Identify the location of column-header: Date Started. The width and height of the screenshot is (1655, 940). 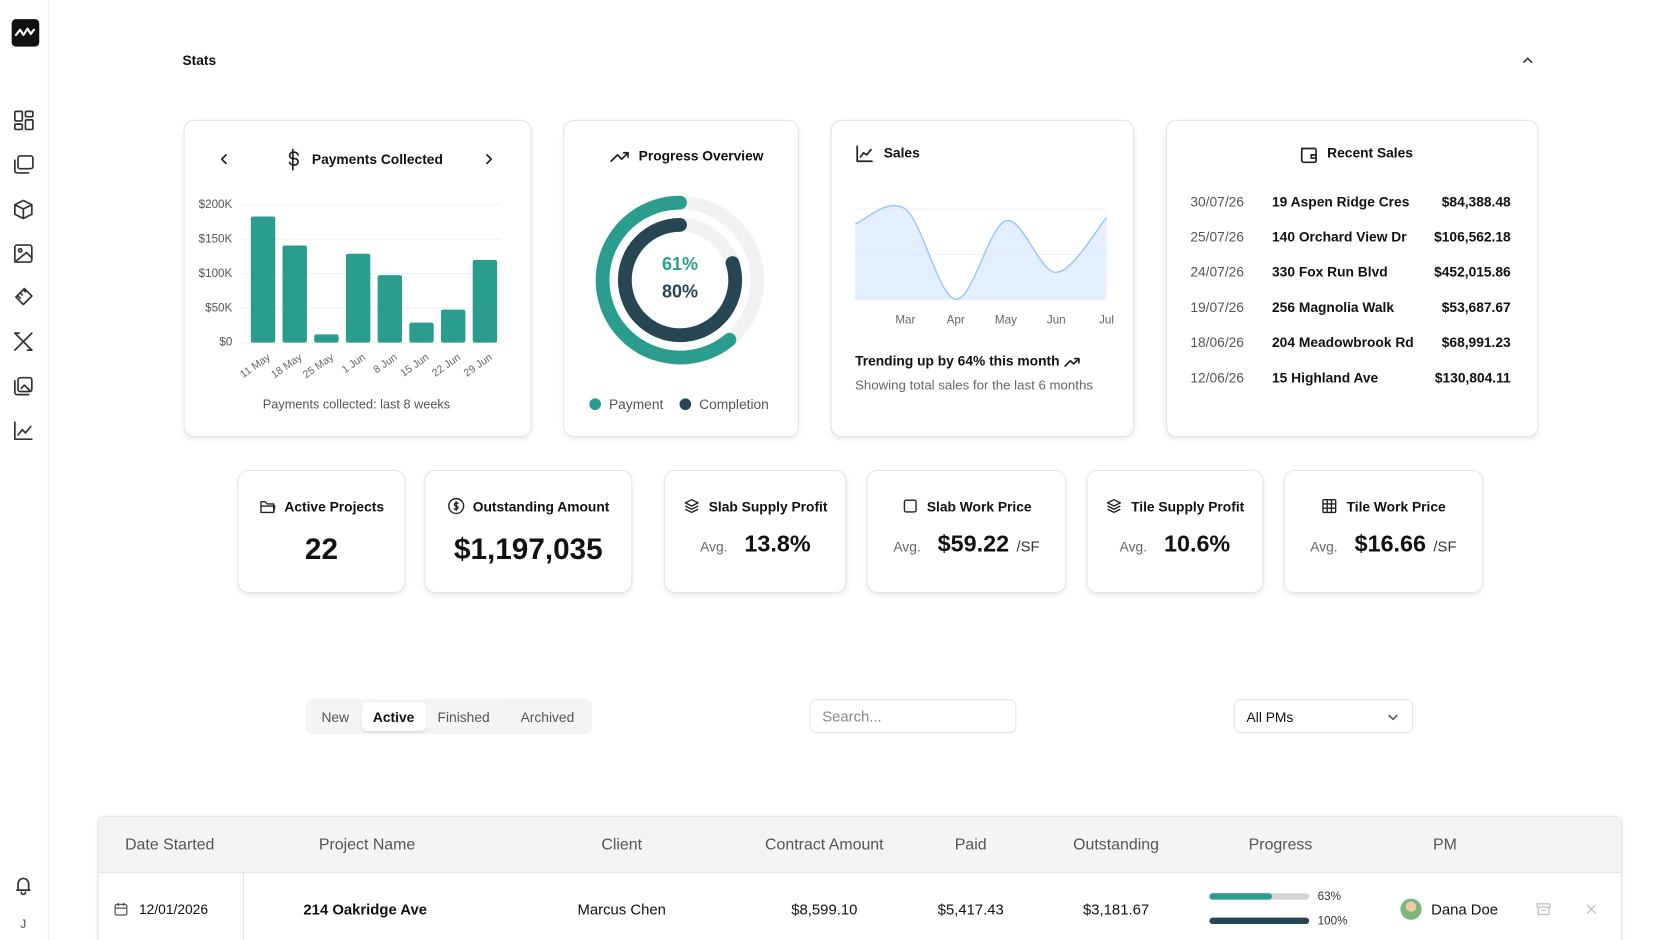
(170, 844).